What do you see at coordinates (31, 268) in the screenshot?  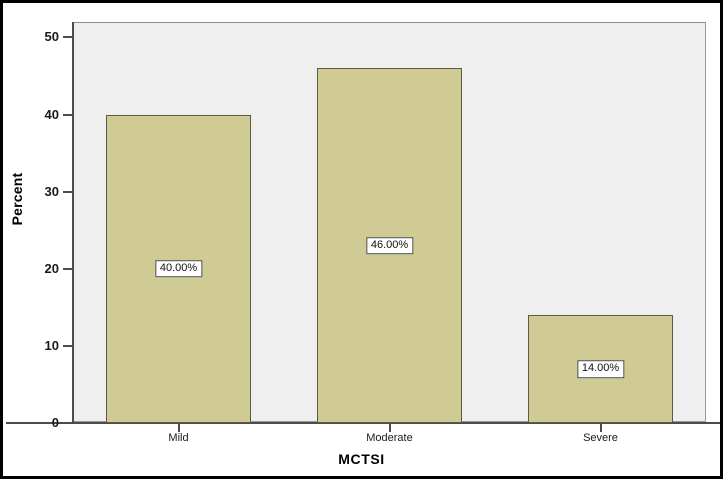 I see `y-tick-label-wrap: 20` at bounding box center [31, 268].